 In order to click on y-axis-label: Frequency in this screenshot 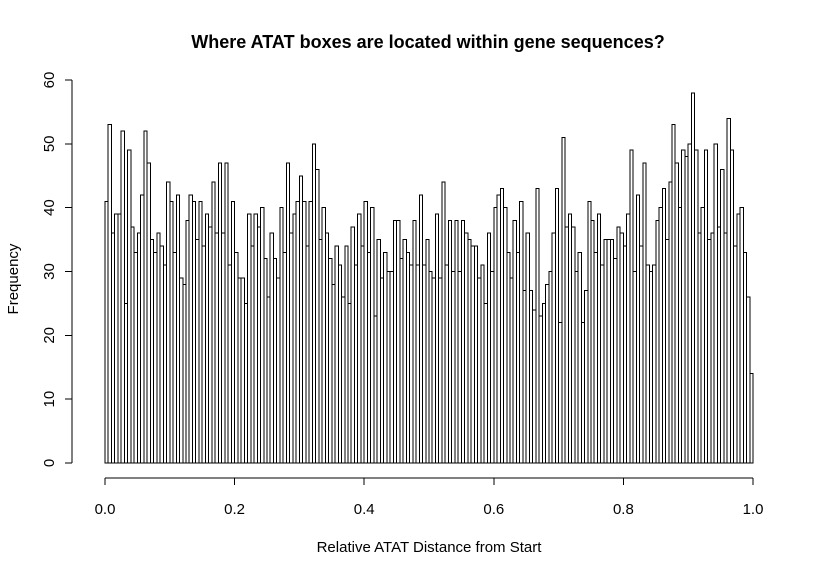, I will do `click(13, 278)`.